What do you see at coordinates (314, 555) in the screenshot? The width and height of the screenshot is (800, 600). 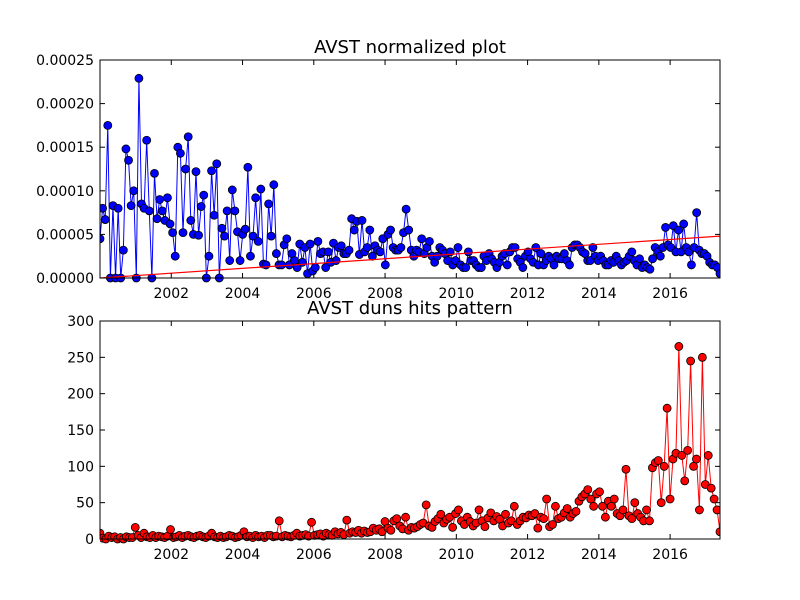 I see `duns-hits-x-tick-label: 2006` at bounding box center [314, 555].